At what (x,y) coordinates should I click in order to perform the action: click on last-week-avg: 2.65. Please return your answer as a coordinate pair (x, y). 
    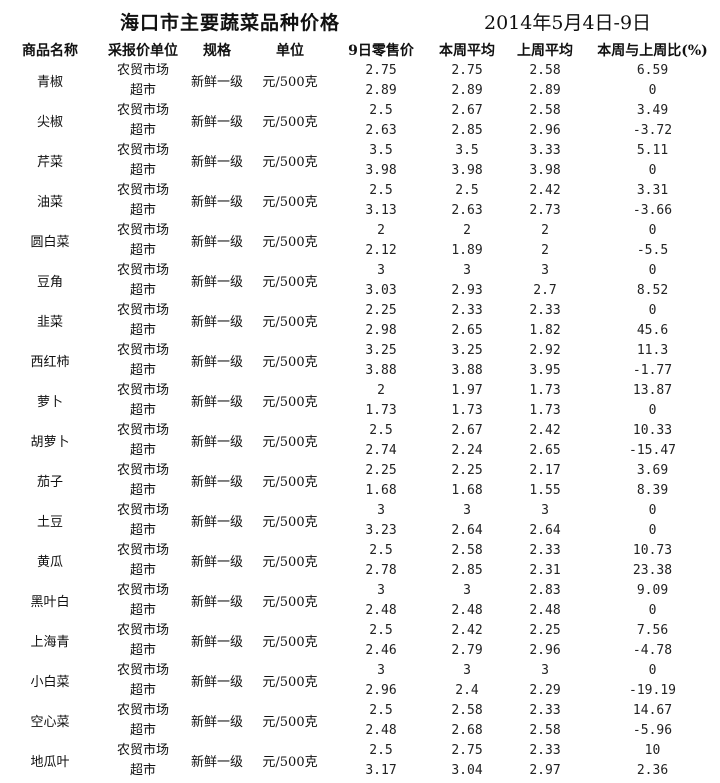
    Looking at the image, I should click on (545, 450).